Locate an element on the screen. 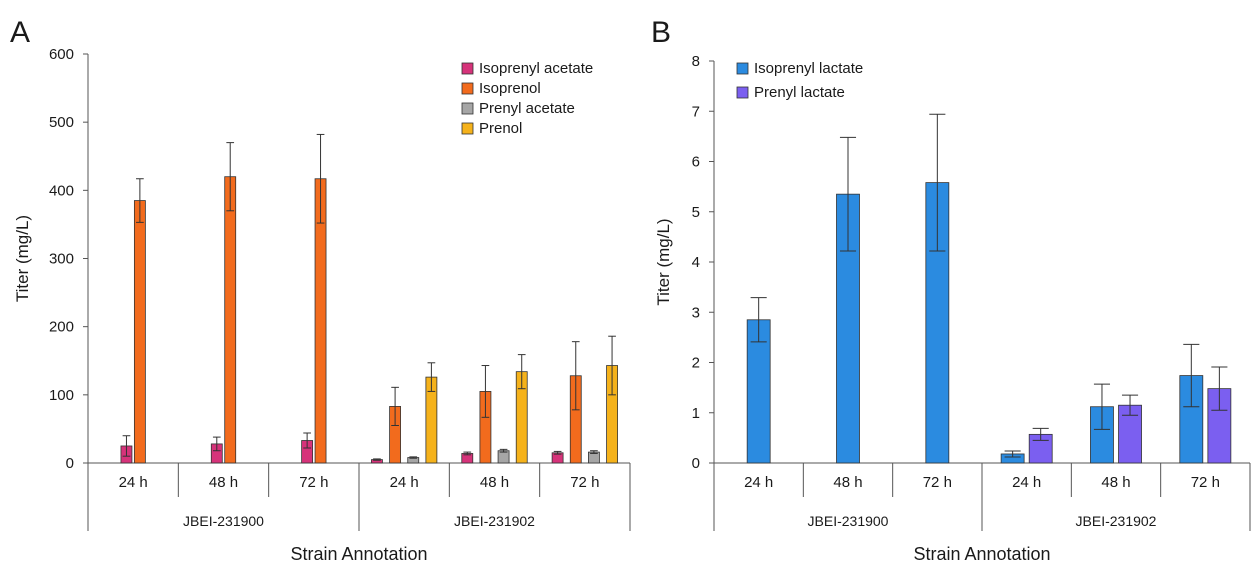  legend-label: Prenyl lactate is located at coordinates (799, 92).